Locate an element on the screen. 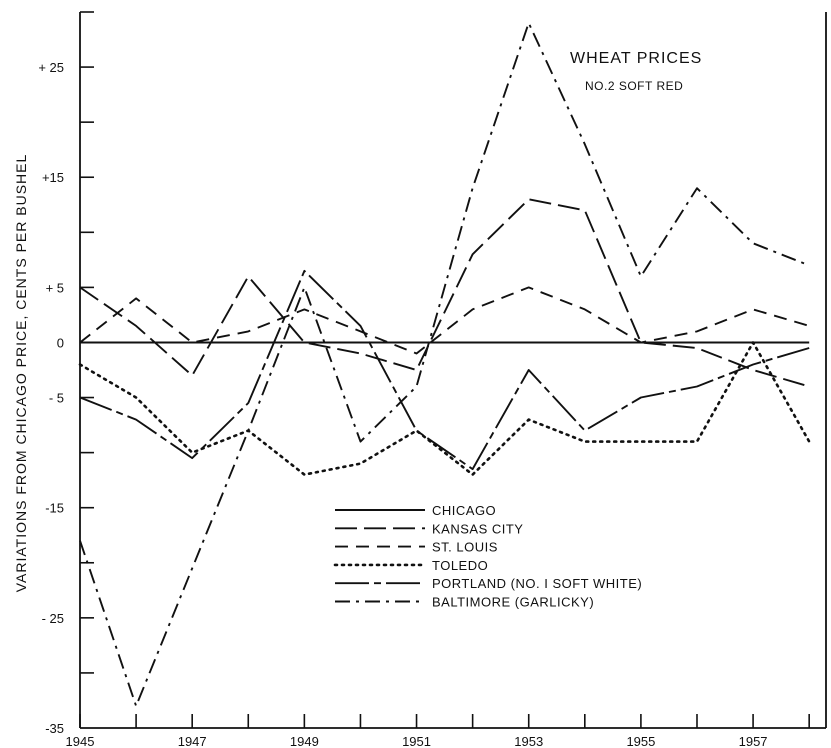 The image size is (831, 748). y-tick-label: -15 is located at coordinates (54, 508).